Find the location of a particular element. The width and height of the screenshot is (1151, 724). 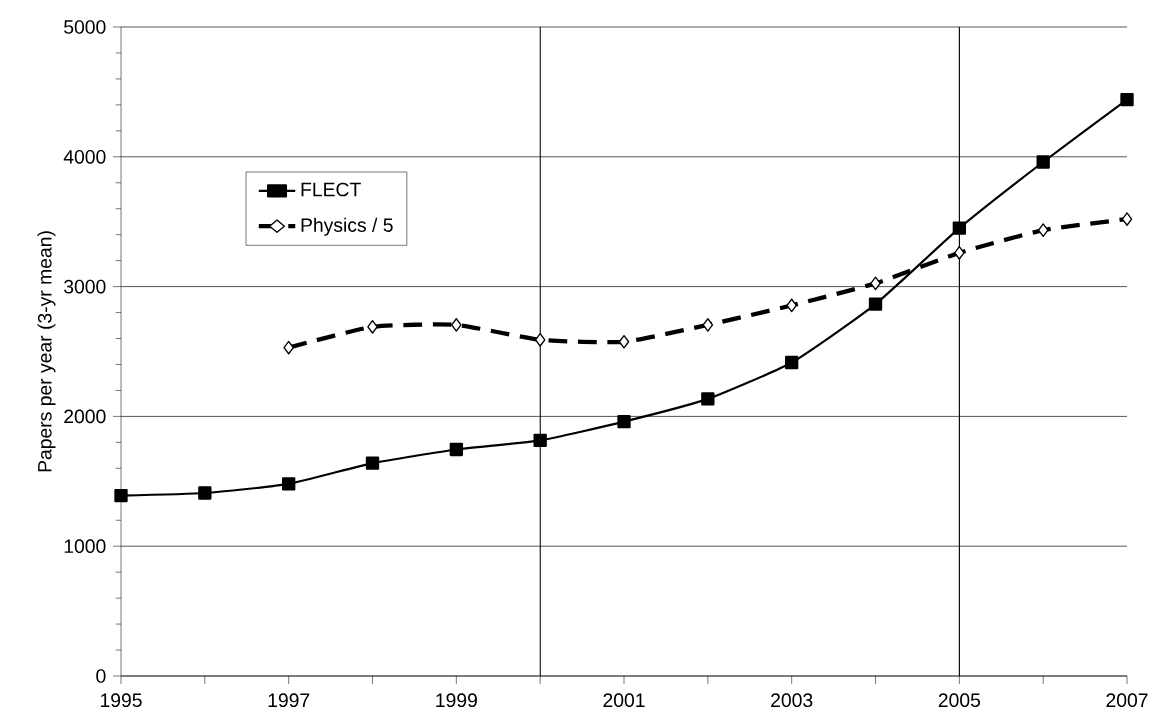

y-tick-label: 3000 is located at coordinates (85, 286).